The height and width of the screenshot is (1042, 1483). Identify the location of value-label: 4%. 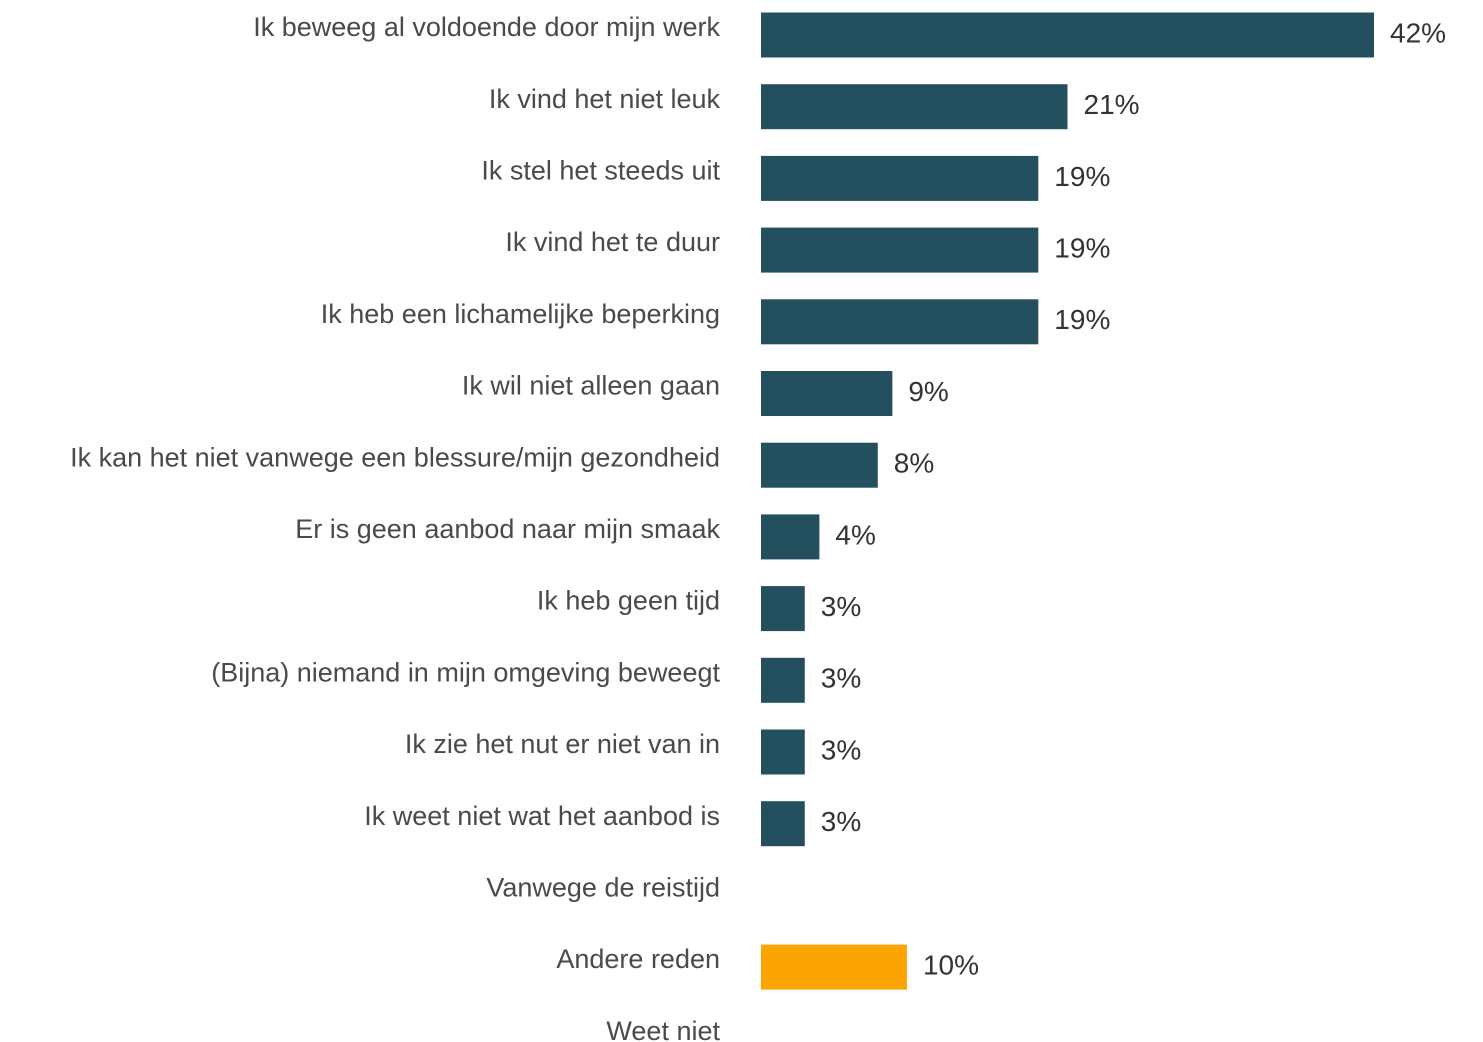
(855, 534).